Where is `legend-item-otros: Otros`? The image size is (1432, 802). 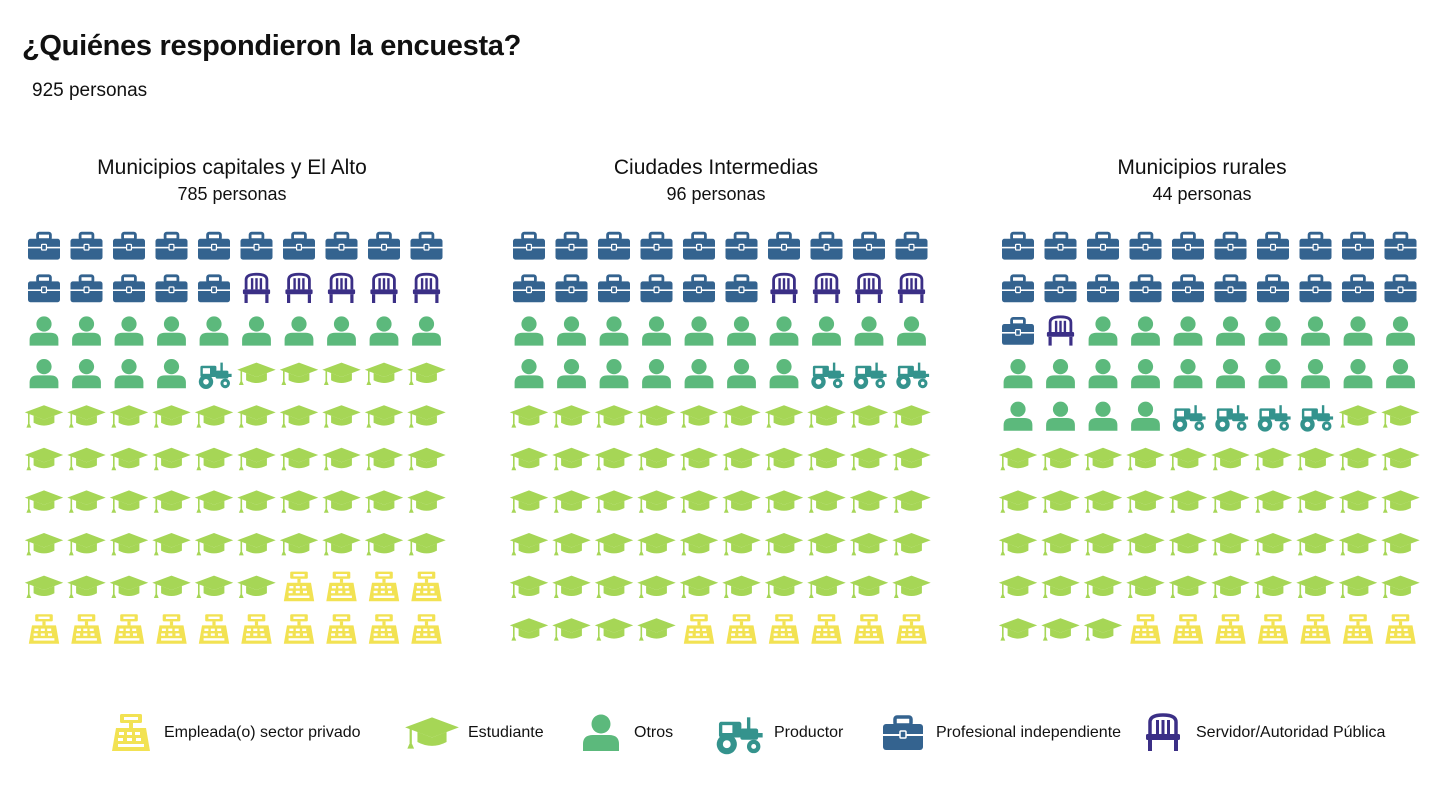 legend-item-otros: Otros is located at coordinates (624, 733).